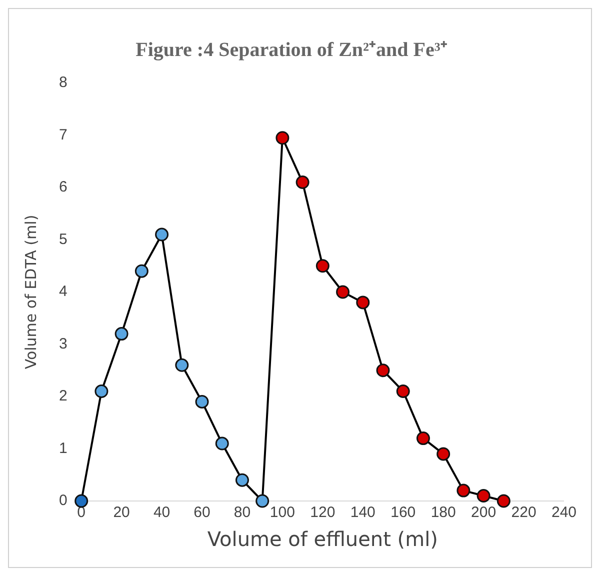  I want to click on y-axis-title: Volume of EDTA (ml), so click(31, 292).